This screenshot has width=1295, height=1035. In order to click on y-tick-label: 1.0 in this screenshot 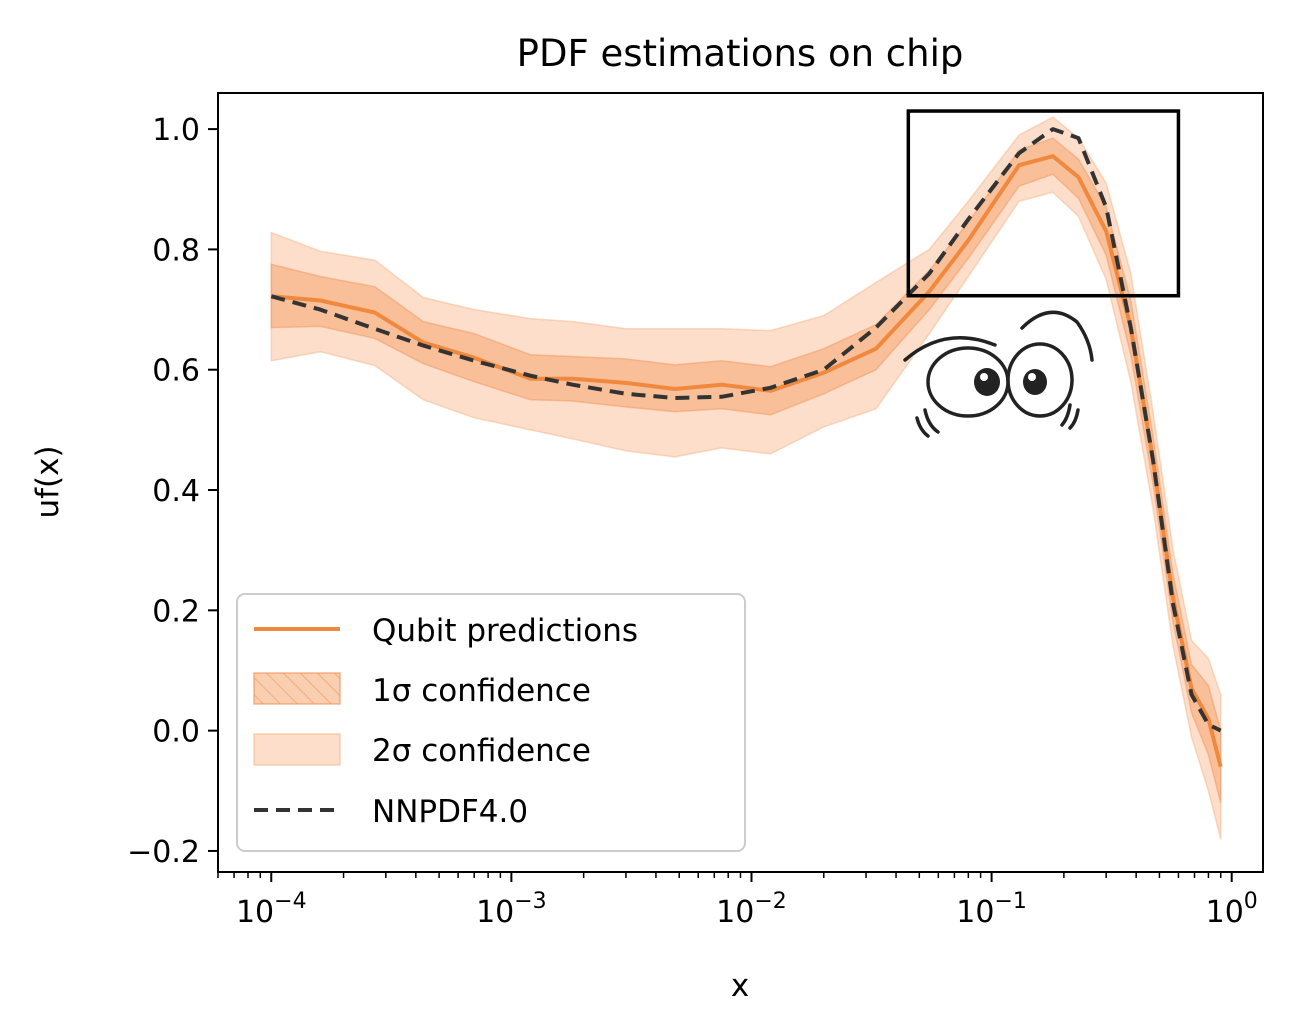, I will do `click(176, 130)`.